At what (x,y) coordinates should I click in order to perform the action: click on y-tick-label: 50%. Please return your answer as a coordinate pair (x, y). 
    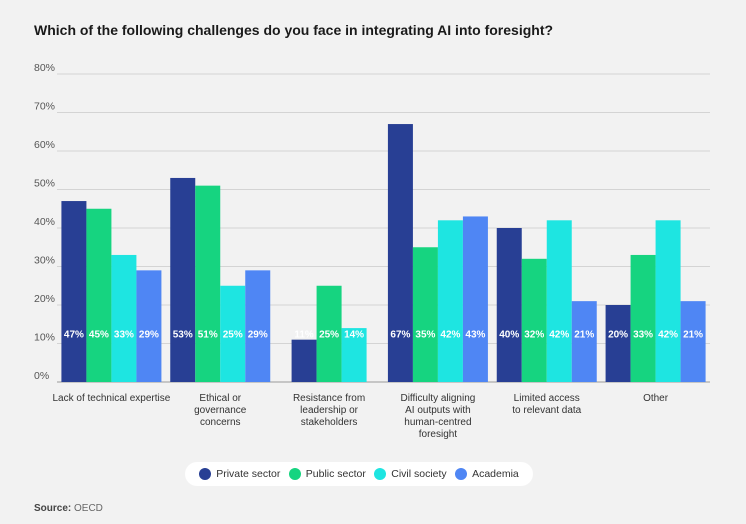
    Looking at the image, I should click on (44, 184).